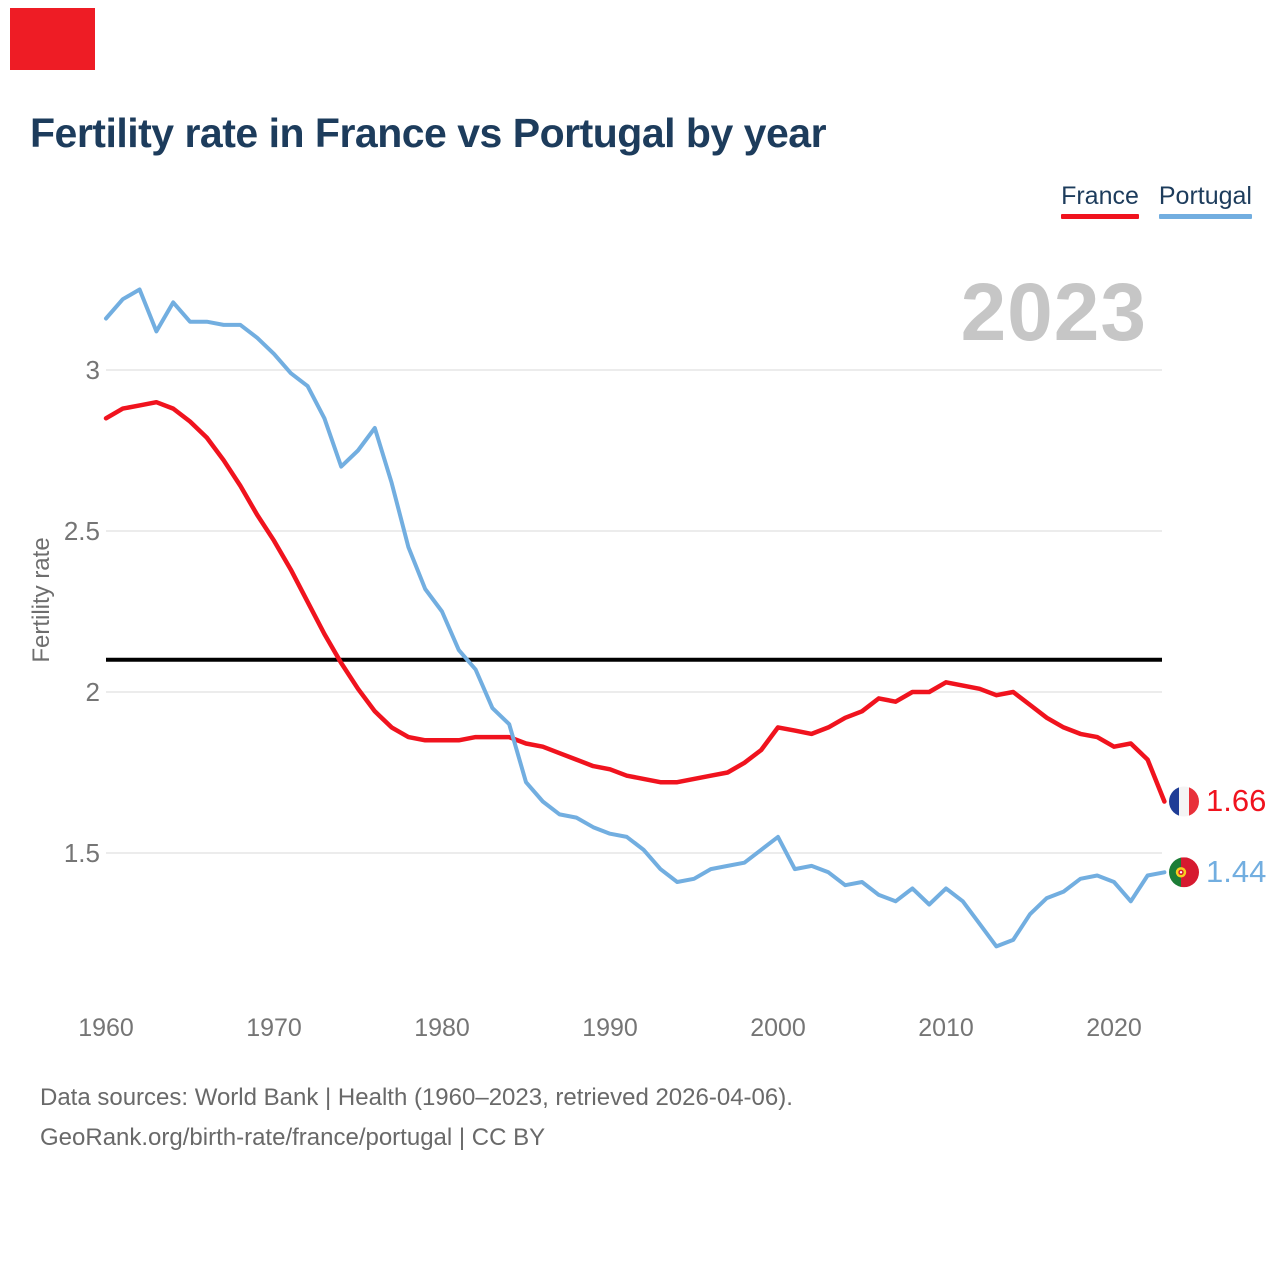  Describe the element at coordinates (1236, 801) in the screenshot. I see `france-end-value: 1.66` at that location.